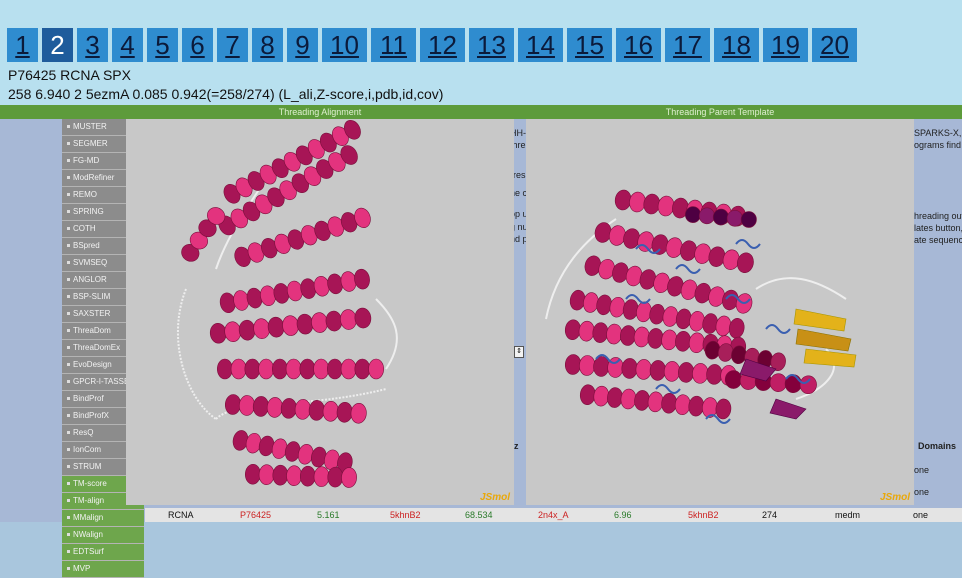  Describe the element at coordinates (267, 45) in the screenshot. I see `page-tab-8: 8` at that location.